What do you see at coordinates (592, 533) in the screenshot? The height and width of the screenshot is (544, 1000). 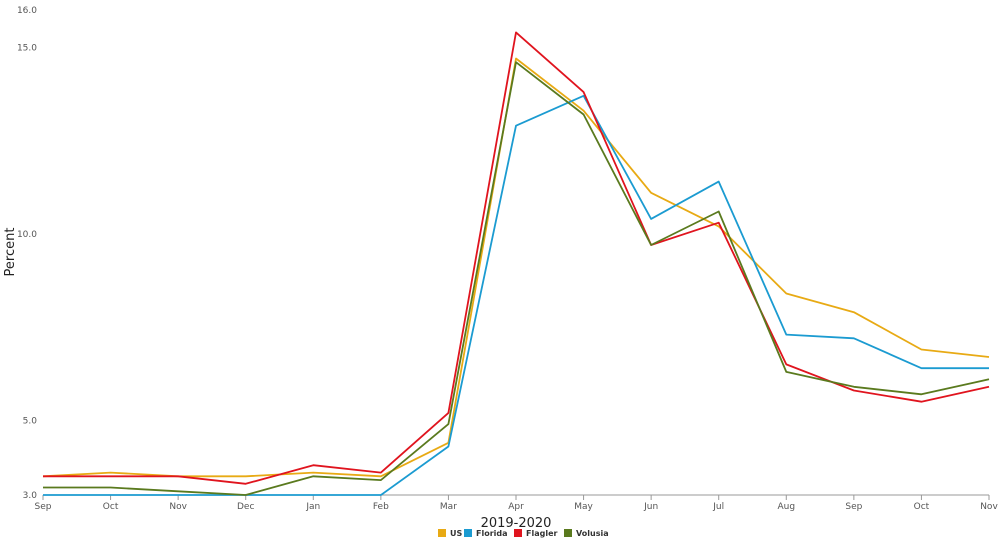 I see `legend-label-volusia: Volusia` at bounding box center [592, 533].